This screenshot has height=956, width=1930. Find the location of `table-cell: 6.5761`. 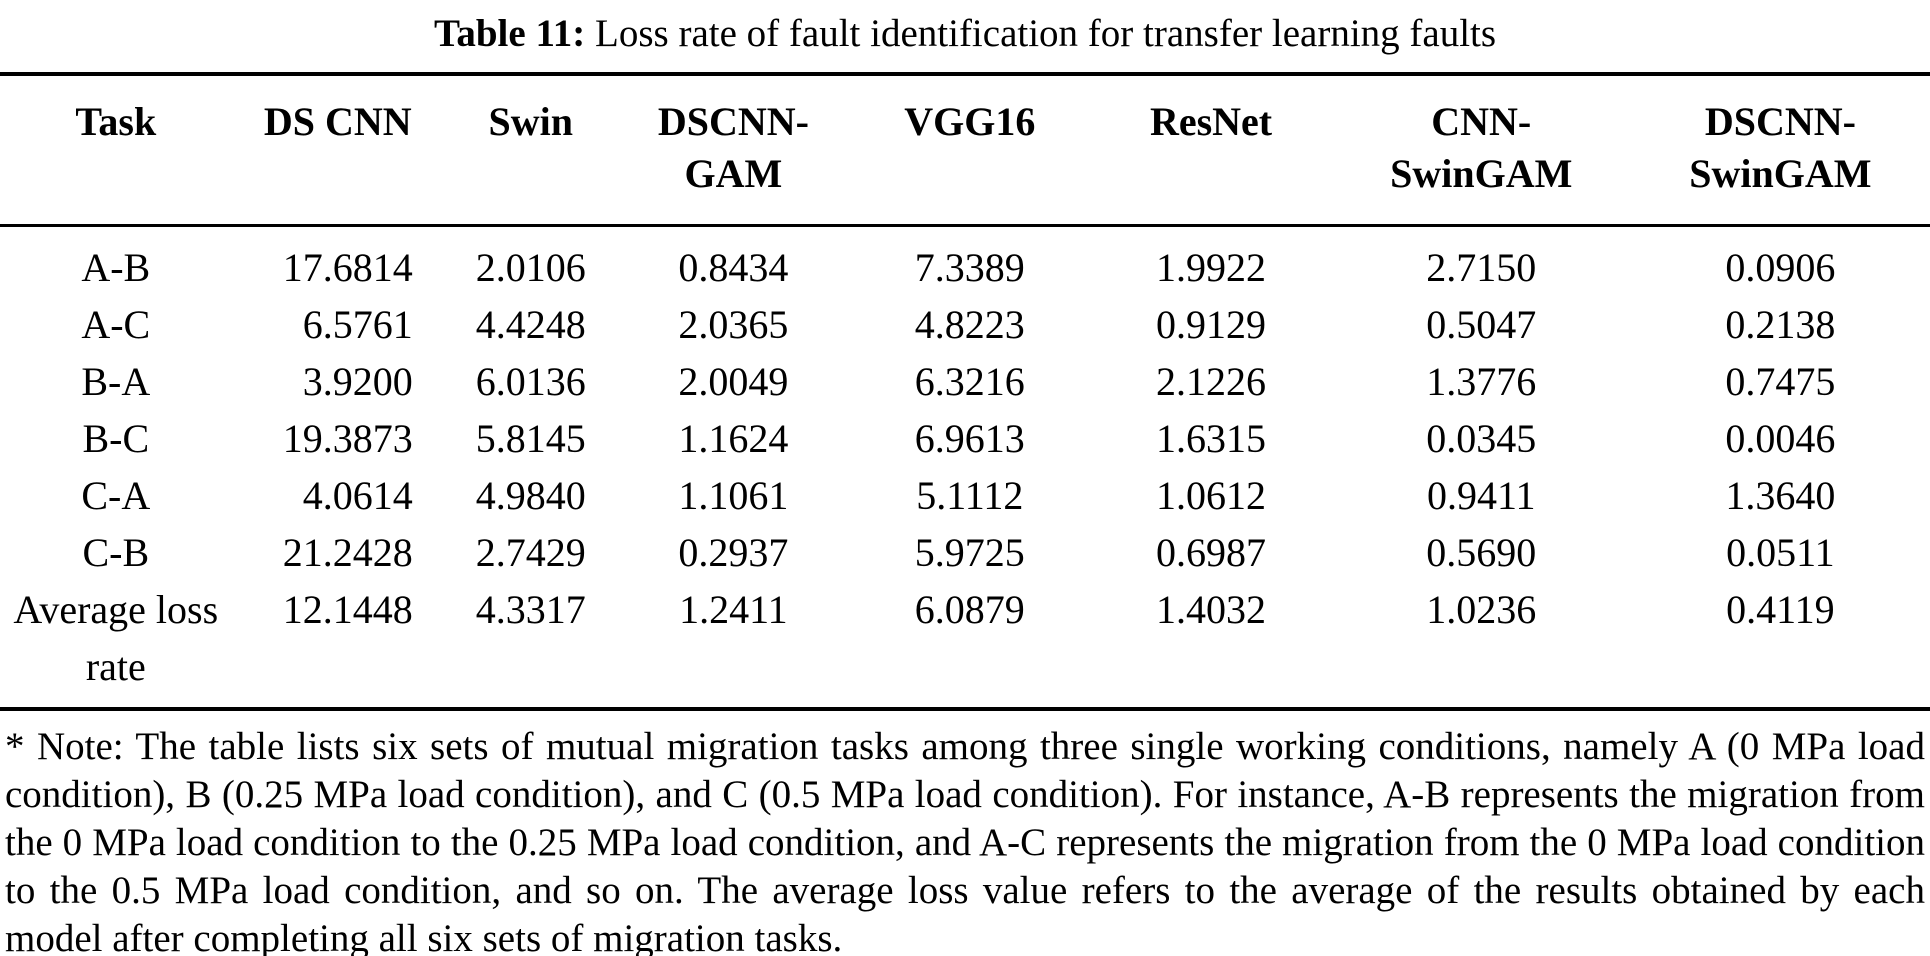

table-cell: 6.5761 is located at coordinates (338, 324).